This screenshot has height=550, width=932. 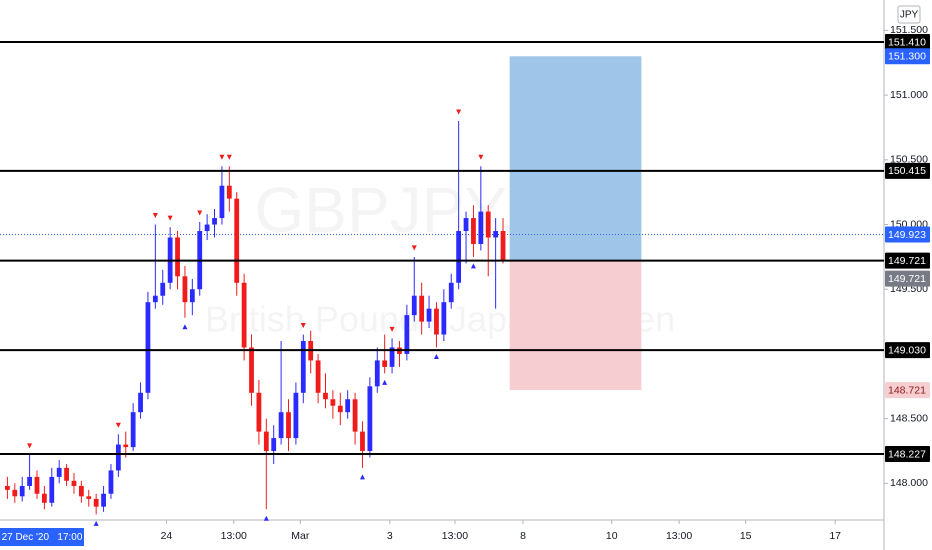 I want to click on y-tick-label: 148.000, so click(x=909, y=483).